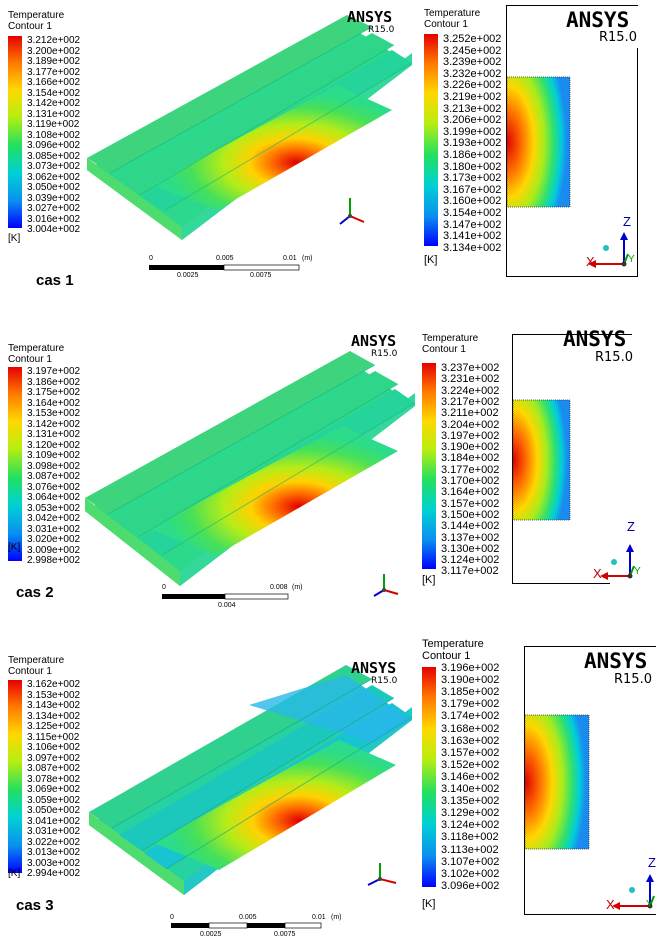  What do you see at coordinates (279, 587) in the screenshot?
I see `scale-label: 0.008` at bounding box center [279, 587].